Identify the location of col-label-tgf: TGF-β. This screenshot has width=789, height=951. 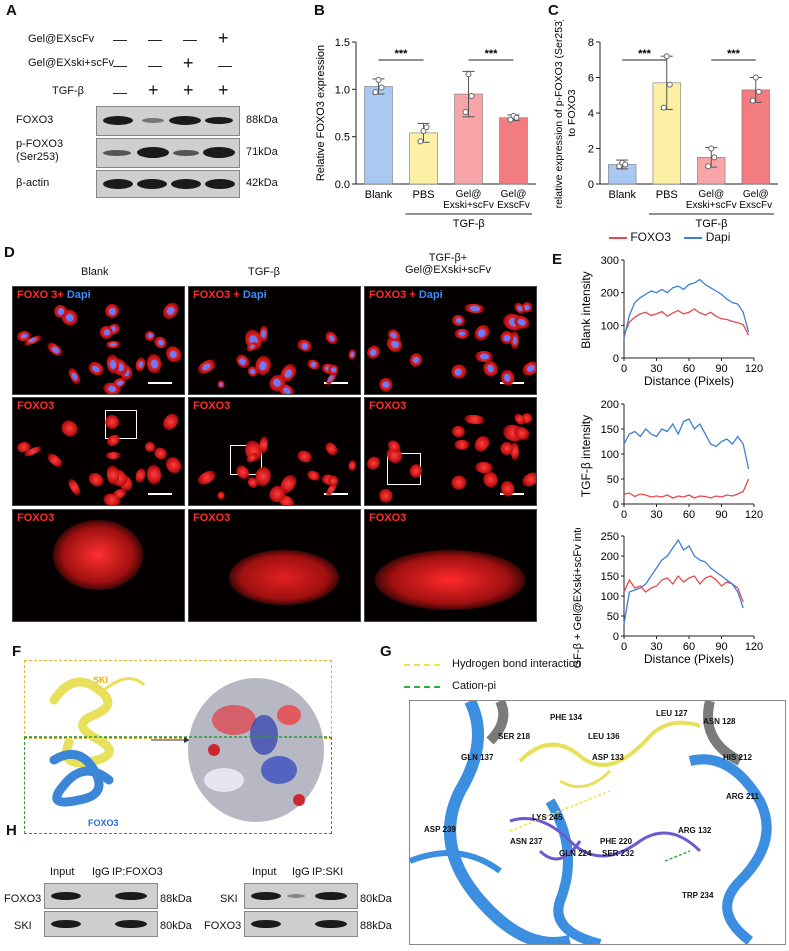
(264, 272).